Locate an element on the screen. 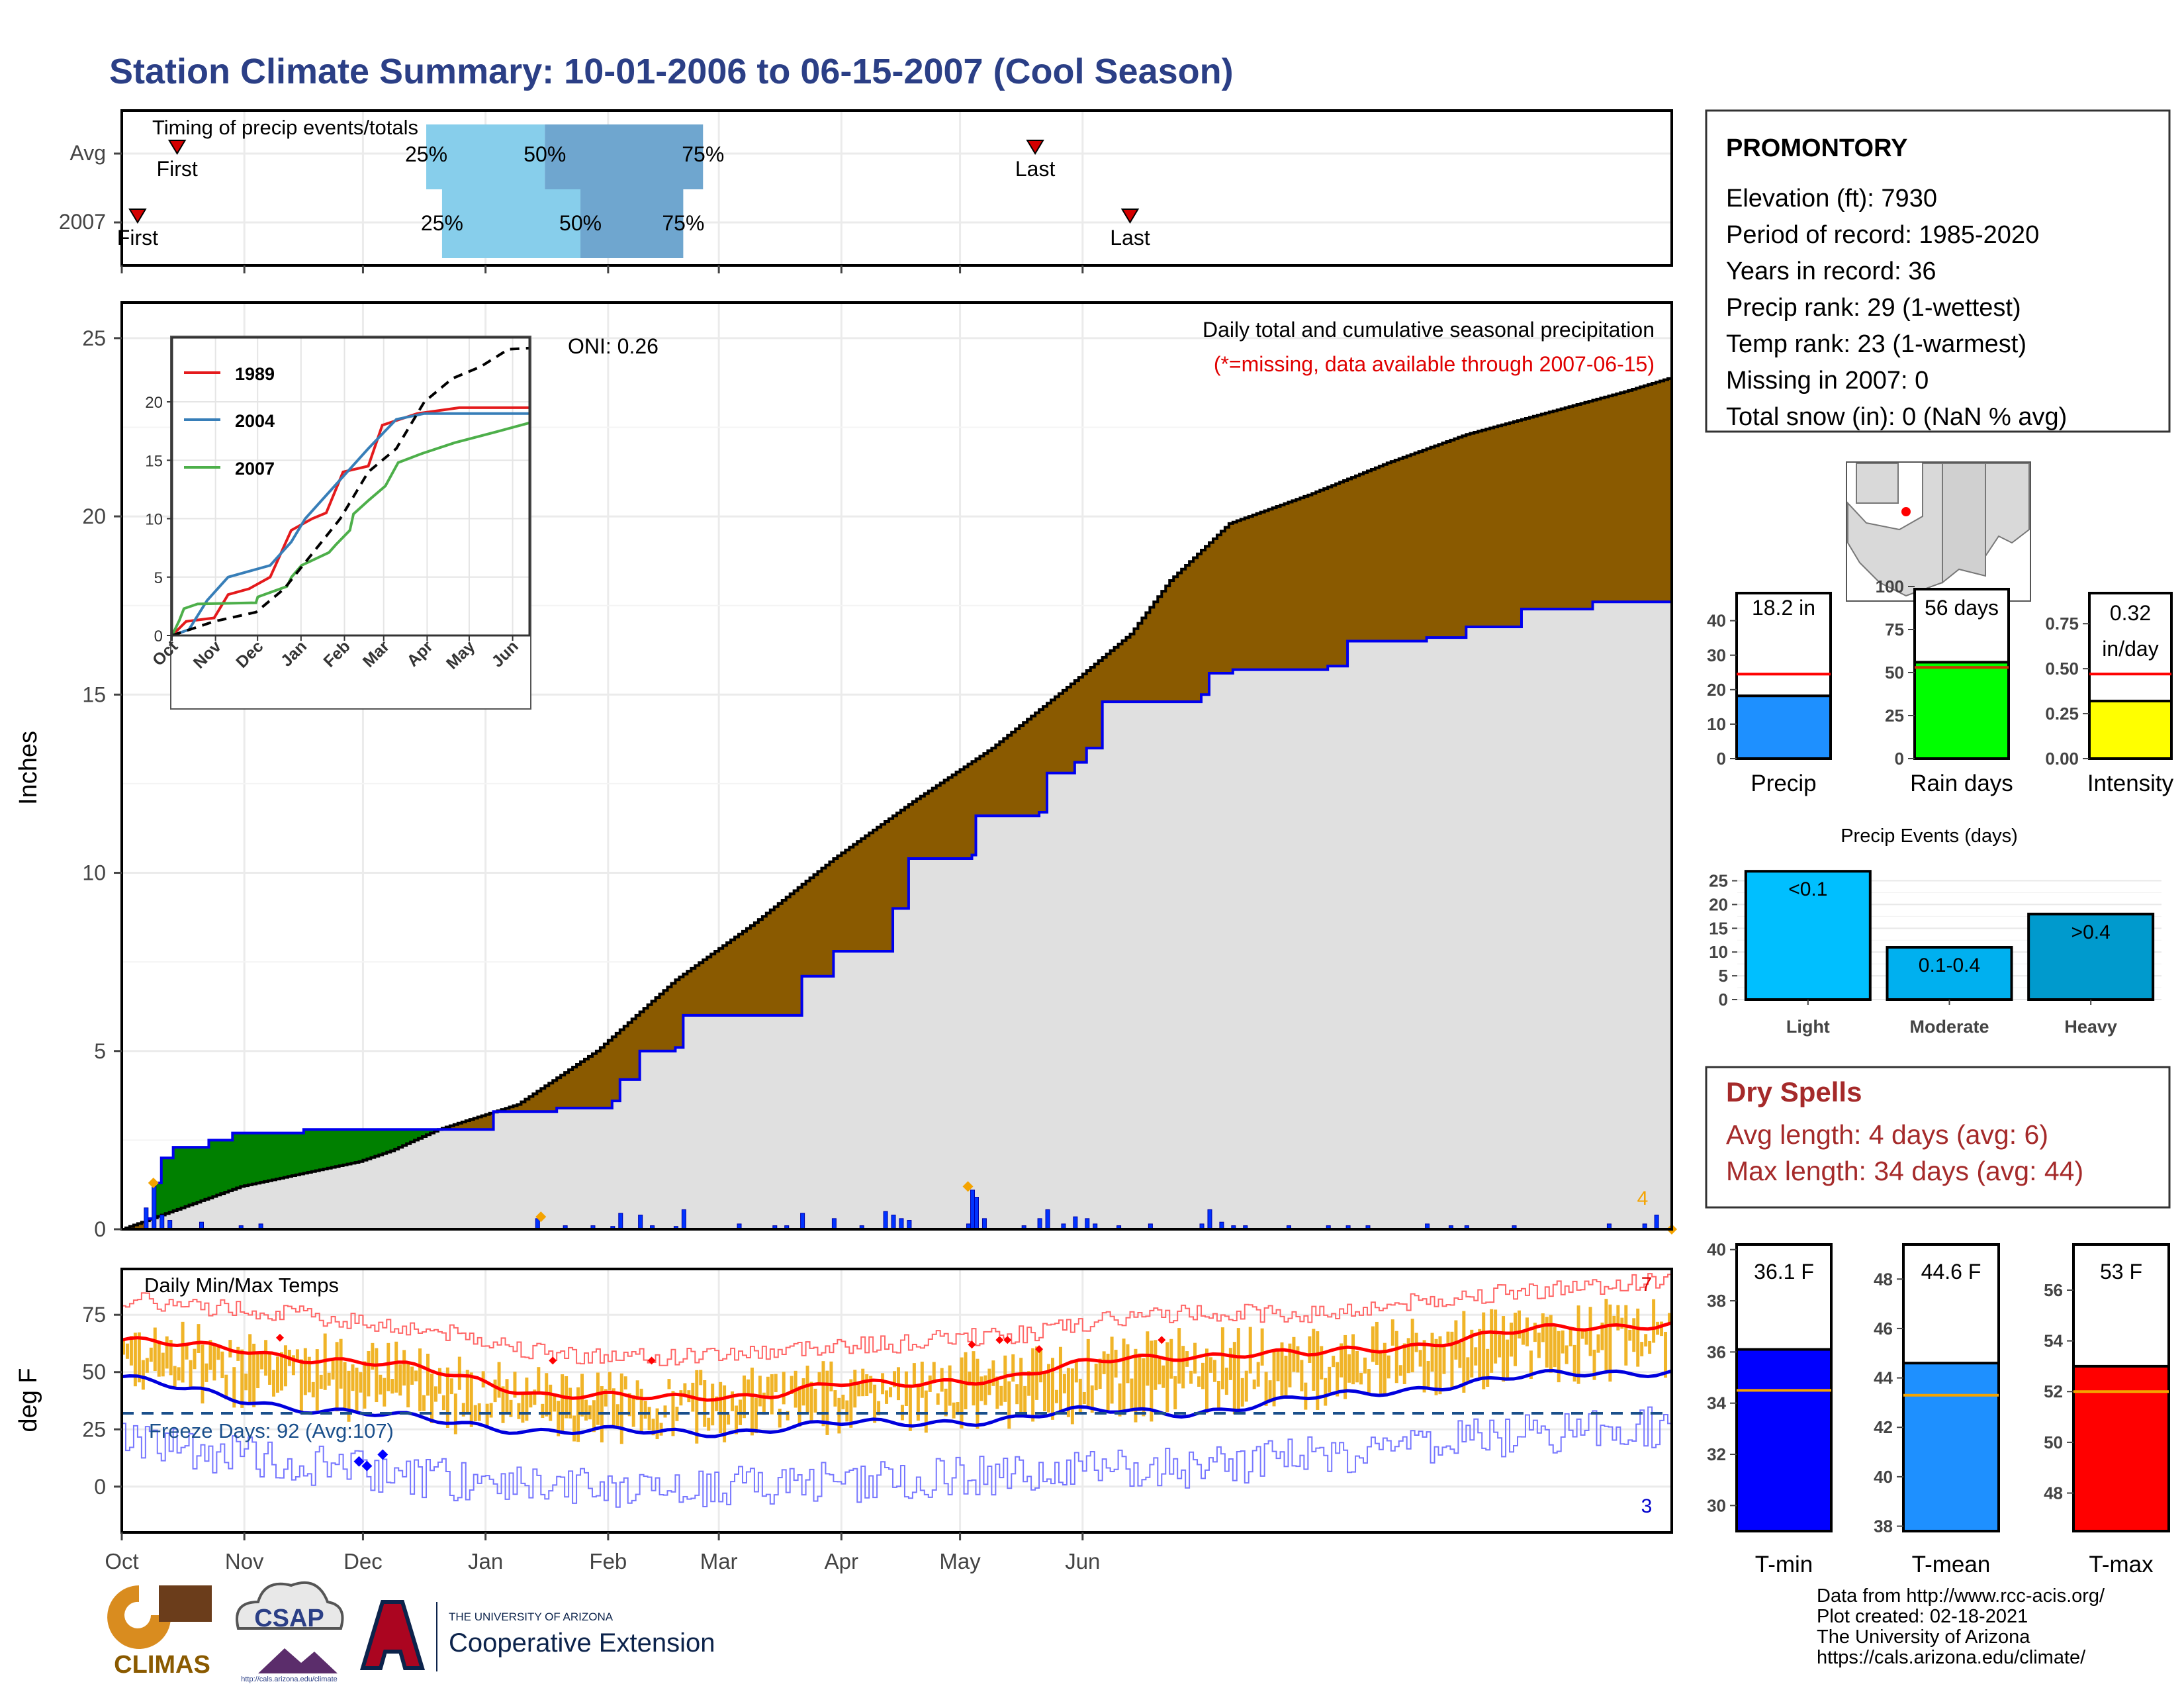 The image size is (2184, 1688). tmean-label: T-mean is located at coordinates (1951, 1564).